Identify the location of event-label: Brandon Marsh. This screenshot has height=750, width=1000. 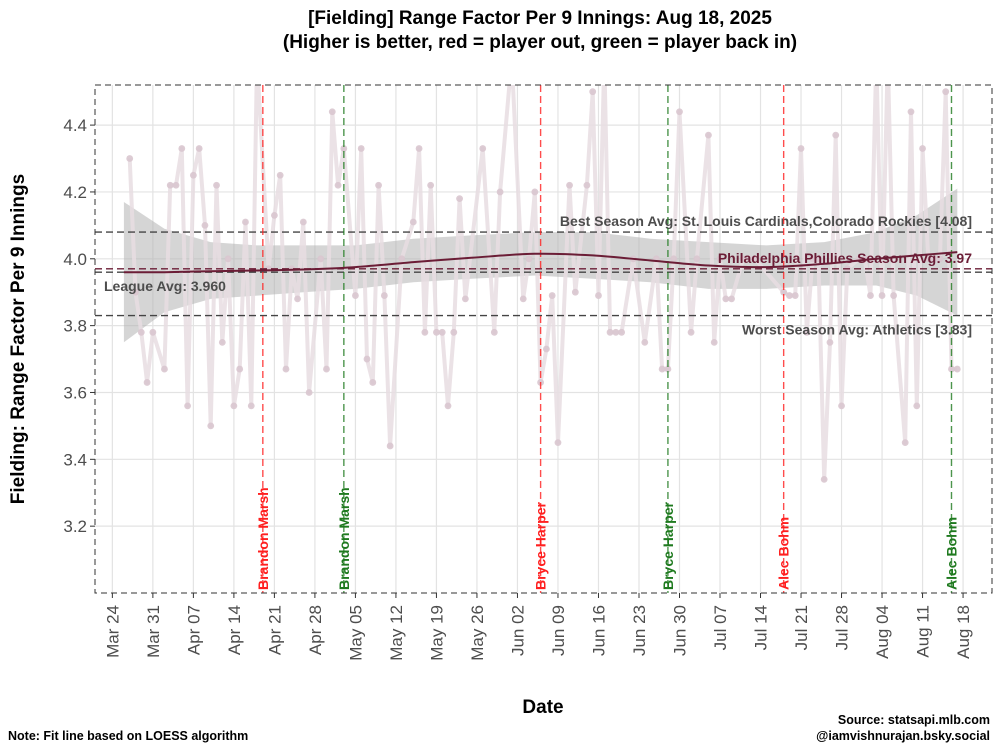
(263, 538).